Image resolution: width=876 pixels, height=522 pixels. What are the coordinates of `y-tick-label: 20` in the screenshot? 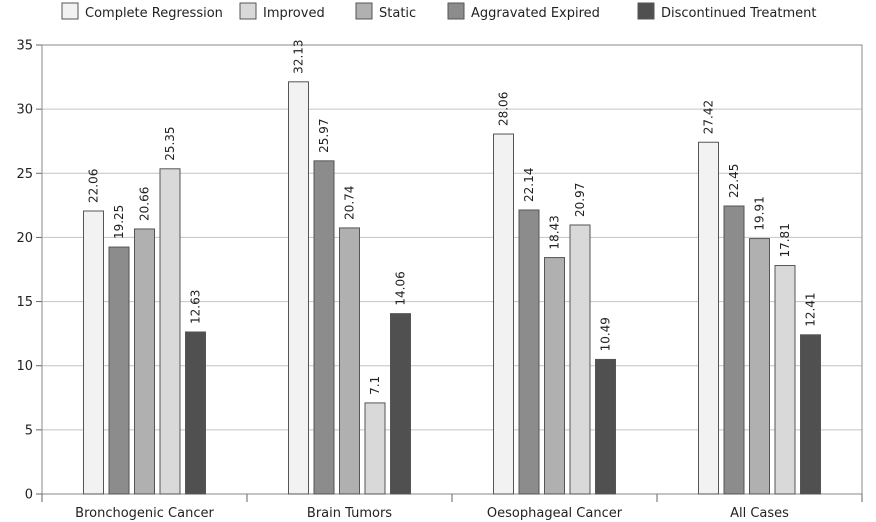 It's located at (24, 238).